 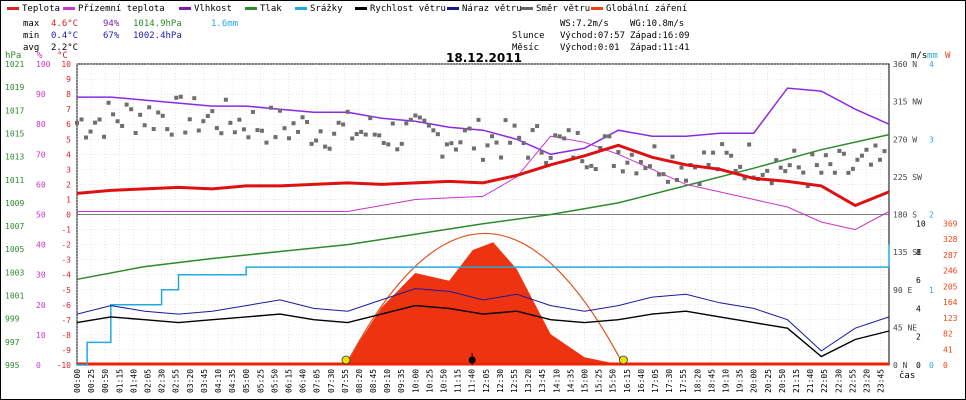 What do you see at coordinates (950, 239) in the screenshot?
I see `solar-tick-label: 328` at bounding box center [950, 239].